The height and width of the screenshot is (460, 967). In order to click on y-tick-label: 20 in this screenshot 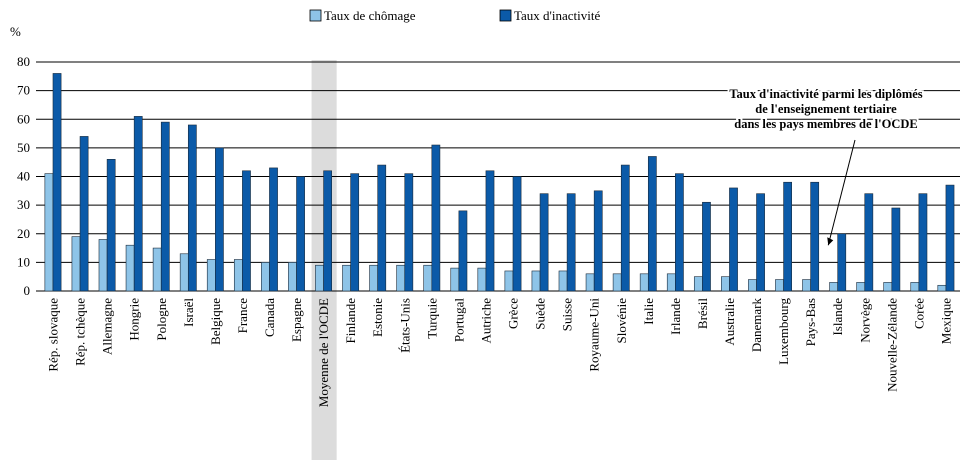, I will do `click(23, 233)`.